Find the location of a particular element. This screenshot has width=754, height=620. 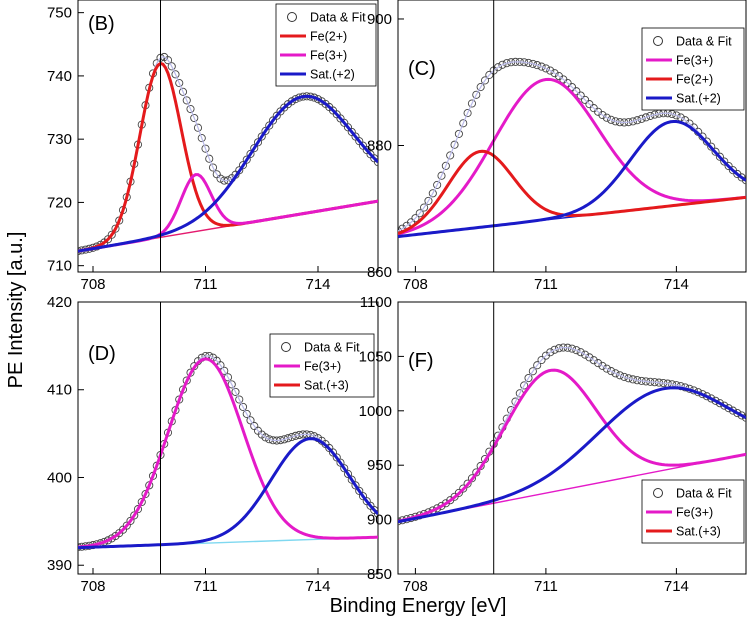

peak-fe-2- is located at coordinates (228, 157).